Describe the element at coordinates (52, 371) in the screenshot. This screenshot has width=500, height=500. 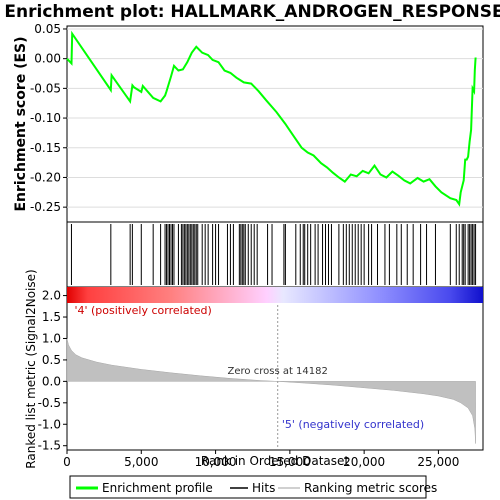
I see `metric-y-axis: 2.0 1.5 1.0 0.5 0.0 -0.5 -1.0 -1.5` at that location.